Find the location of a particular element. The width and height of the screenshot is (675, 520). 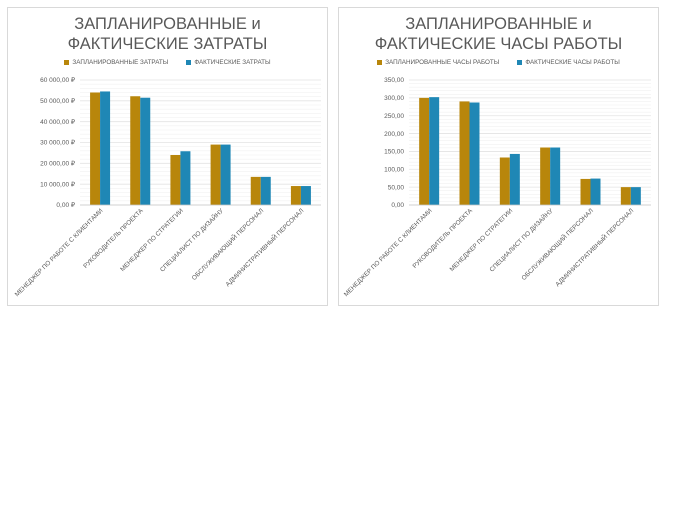

y-tick-label: 10 000,00 ₽ is located at coordinates (58, 184).